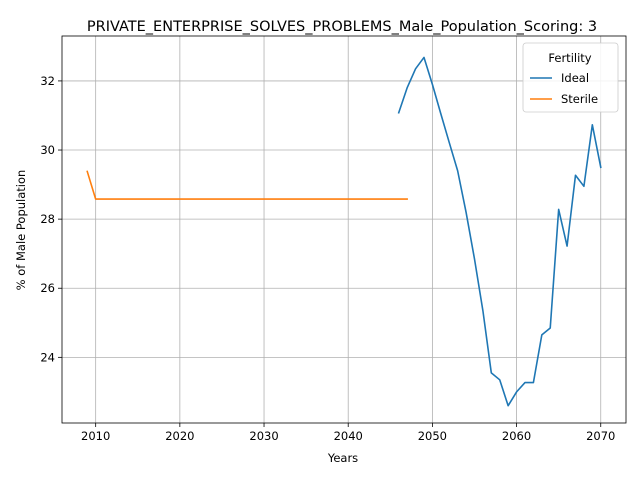 The height and width of the screenshot is (484, 640). Describe the element at coordinates (263, 436) in the screenshot. I see `x-tick-label: 2030` at that location.